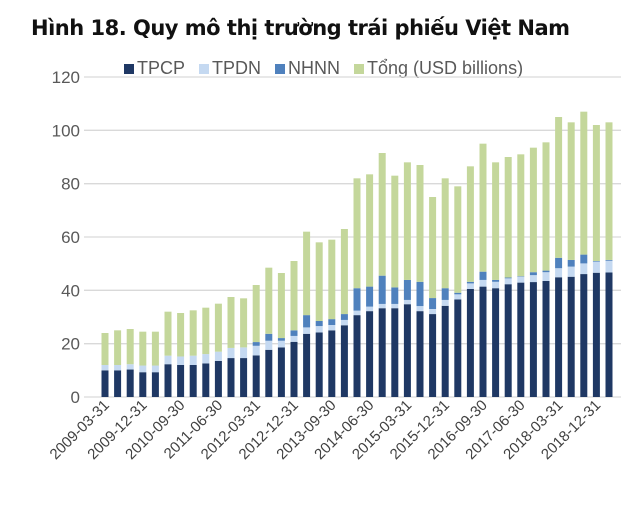  What do you see at coordinates (237, 68) in the screenshot?
I see `legend-label: TPDN` at bounding box center [237, 68].